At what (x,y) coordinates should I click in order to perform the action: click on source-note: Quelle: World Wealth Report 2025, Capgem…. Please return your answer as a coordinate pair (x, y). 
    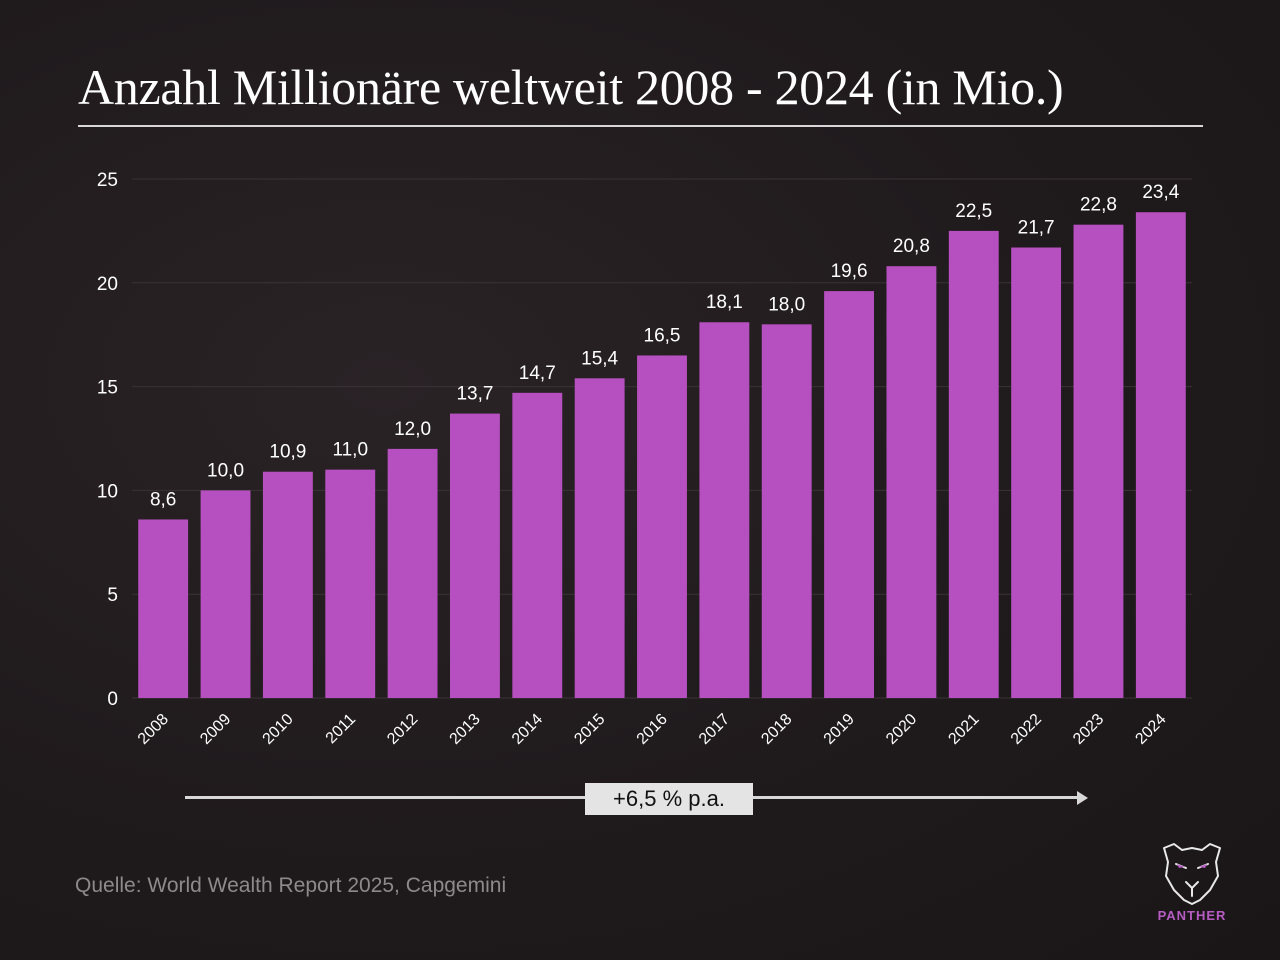
    Looking at the image, I should click on (291, 885).